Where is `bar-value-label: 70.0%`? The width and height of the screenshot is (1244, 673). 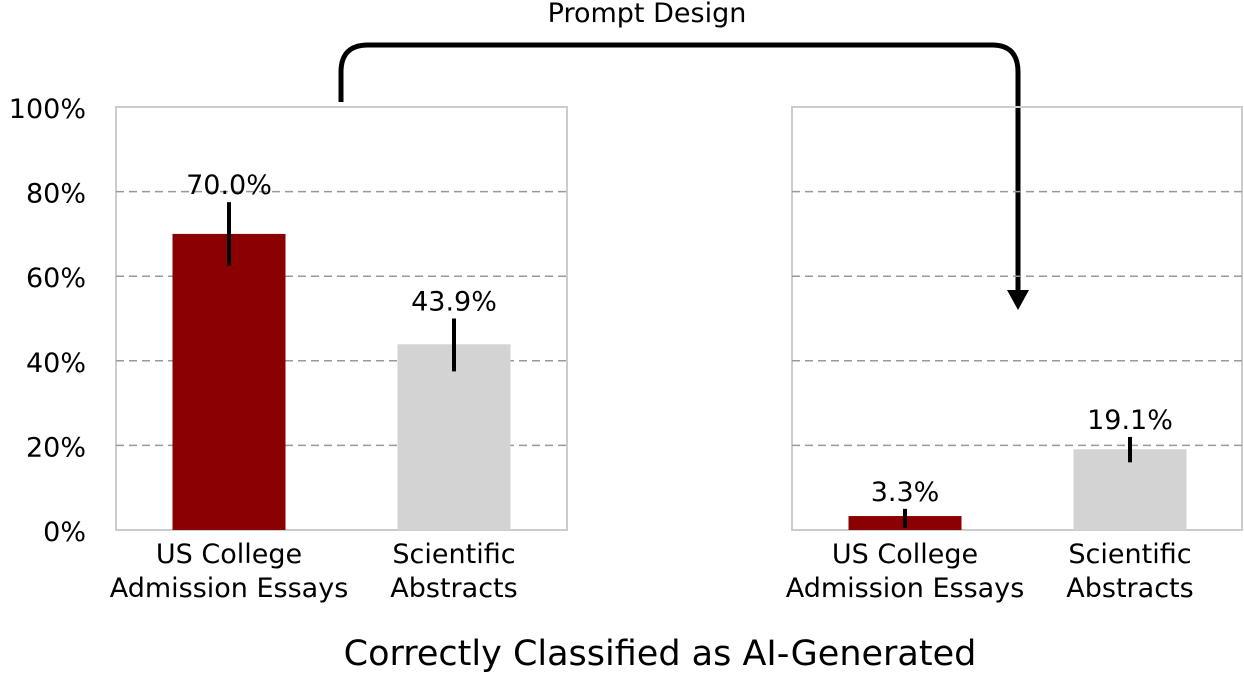 bar-value-label: 70.0% is located at coordinates (229, 185).